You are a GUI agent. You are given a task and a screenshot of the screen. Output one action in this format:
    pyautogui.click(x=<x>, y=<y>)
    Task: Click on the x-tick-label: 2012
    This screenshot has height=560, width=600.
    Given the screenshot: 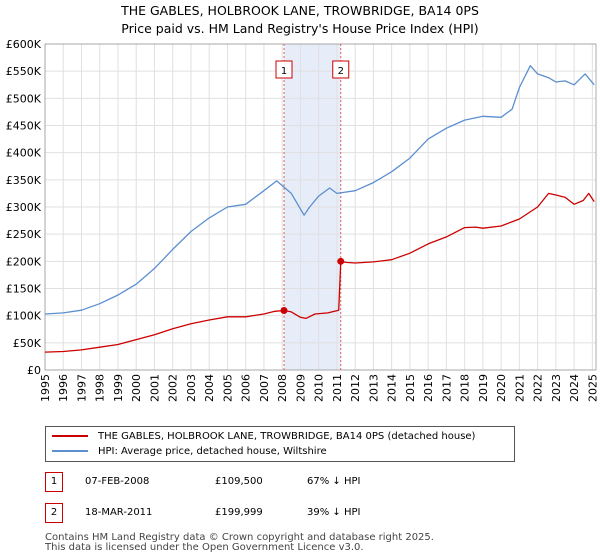 What is the action you would take?
    pyautogui.click(x=355, y=388)
    